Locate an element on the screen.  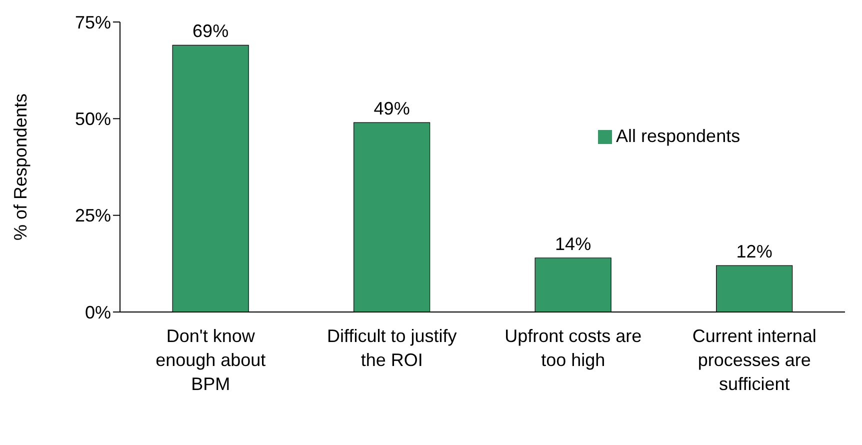
data-label: 49% is located at coordinates (392, 108).